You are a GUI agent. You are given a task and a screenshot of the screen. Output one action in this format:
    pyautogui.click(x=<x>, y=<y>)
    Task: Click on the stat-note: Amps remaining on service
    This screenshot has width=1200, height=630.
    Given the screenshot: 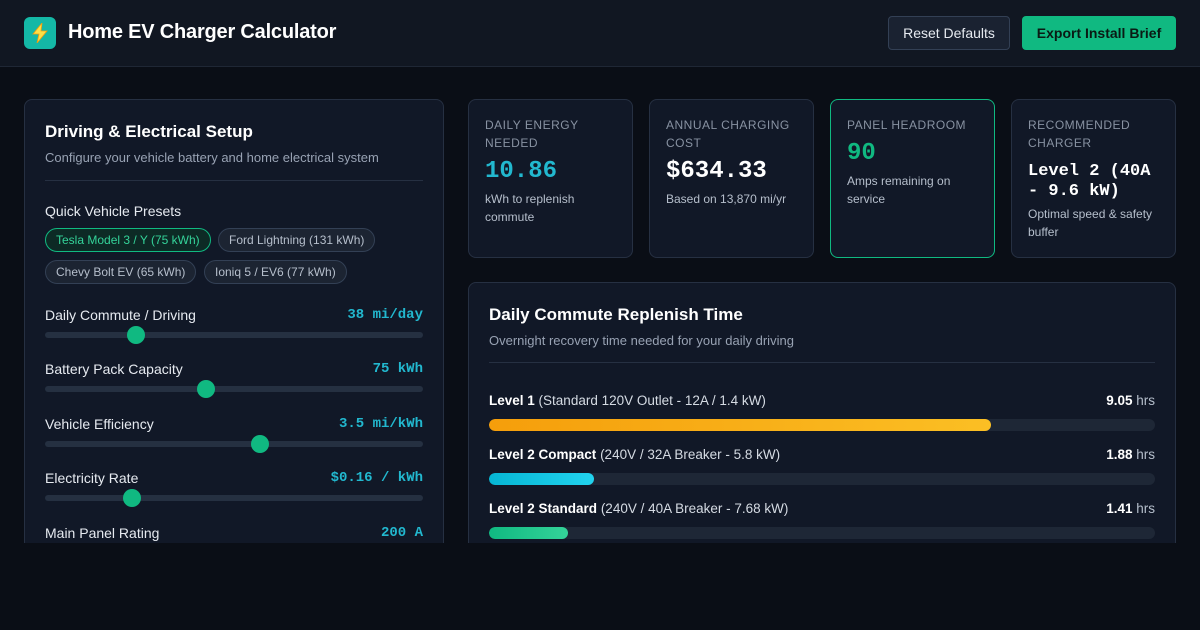 What is the action you would take?
    pyautogui.click(x=899, y=190)
    